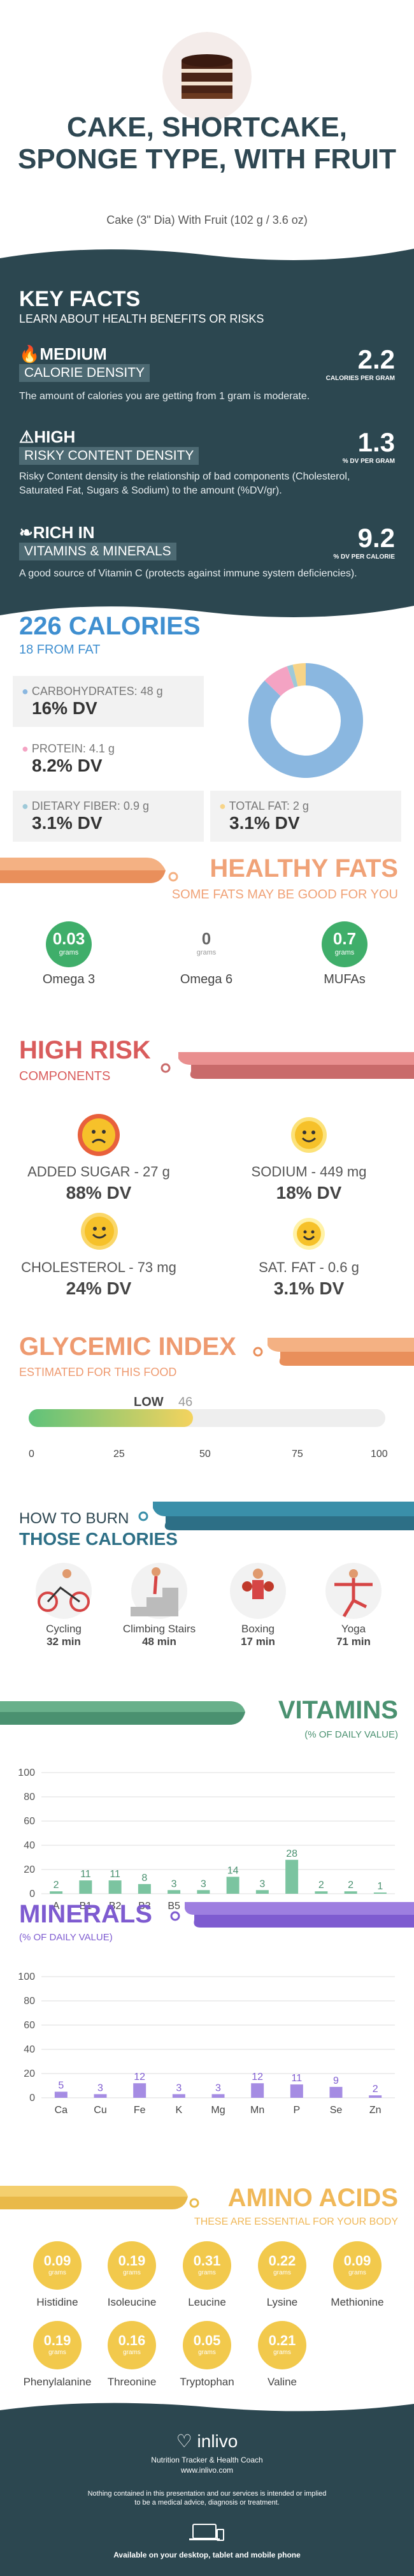 This screenshot has width=414, height=2576. What do you see at coordinates (98, 1136) in the screenshot?
I see `sad-face-icon` at bounding box center [98, 1136].